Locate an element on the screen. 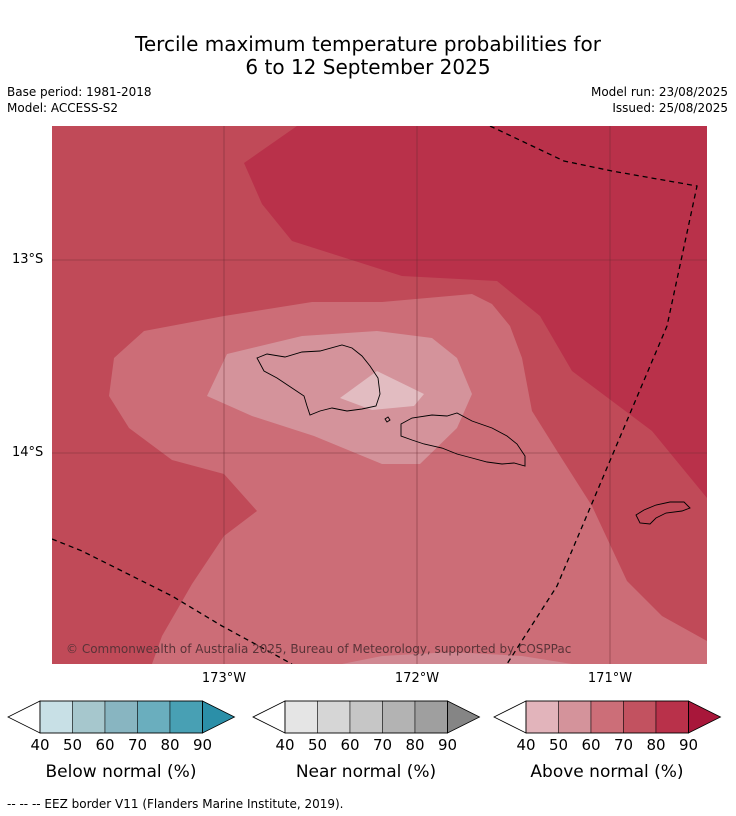  issued-date: Issued: 25/08/2025 is located at coordinates (670, 108).